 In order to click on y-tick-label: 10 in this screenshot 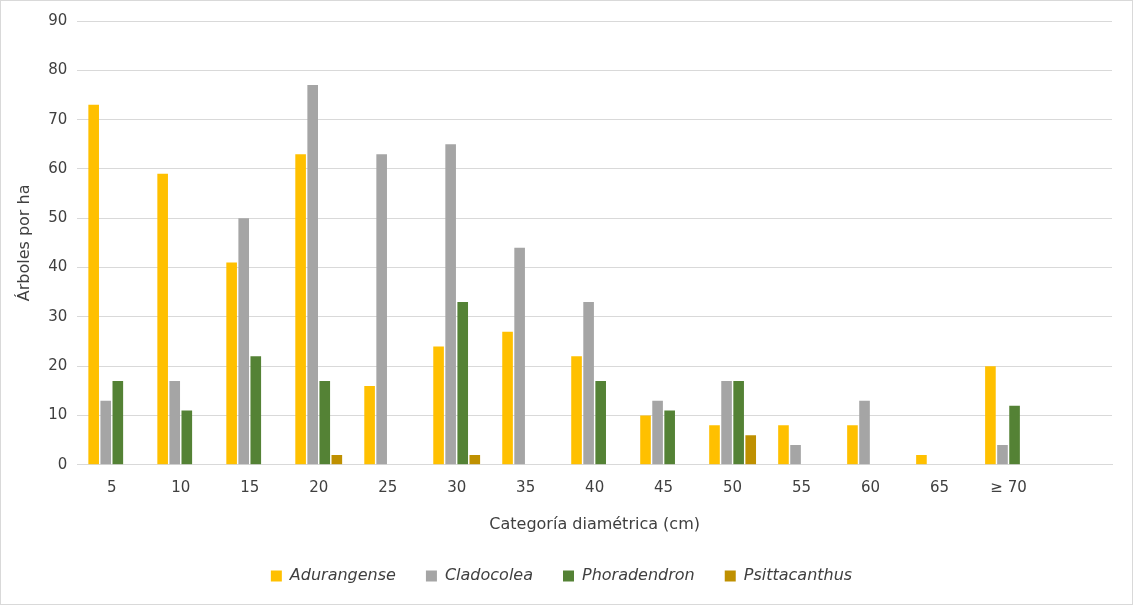, I will do `click(58, 414)`.